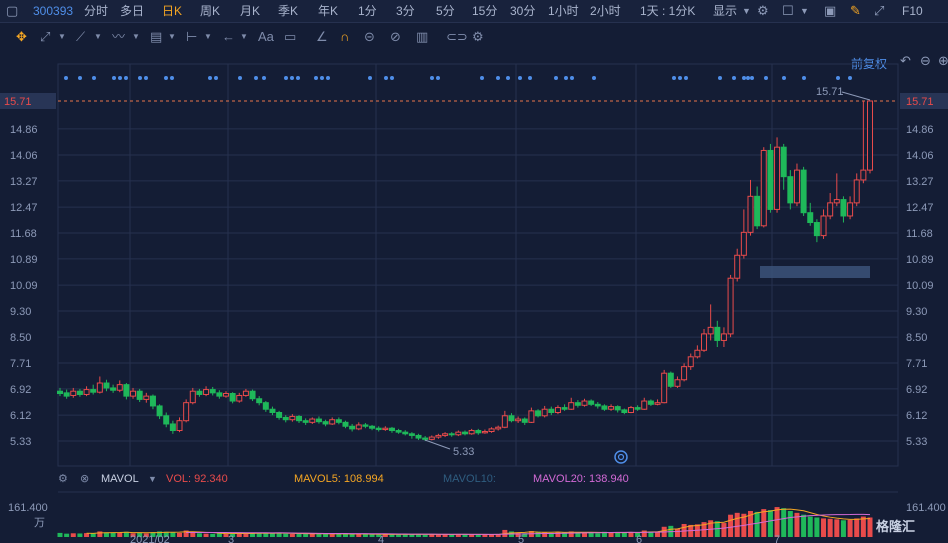 The image size is (948, 543). What do you see at coordinates (395, 36) in the screenshot?
I see `hide-icon: ⊘` at bounding box center [395, 36].